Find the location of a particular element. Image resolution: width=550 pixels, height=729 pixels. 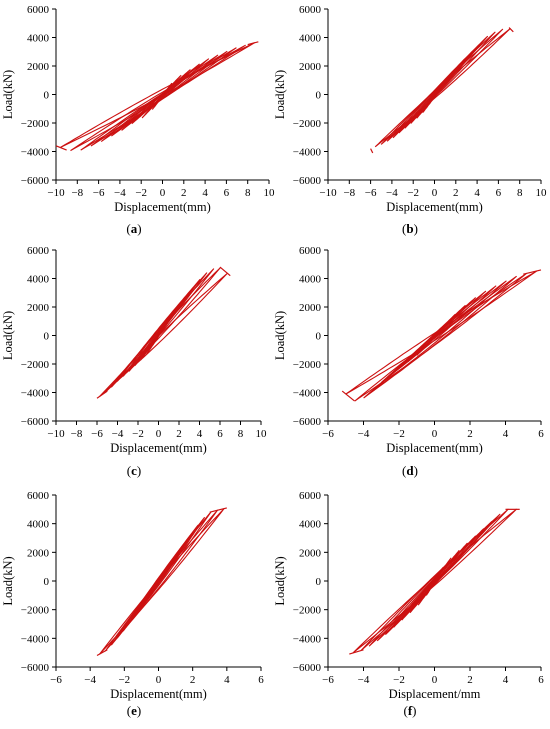

panel-caption: (f) is located at coordinates (409, 710).